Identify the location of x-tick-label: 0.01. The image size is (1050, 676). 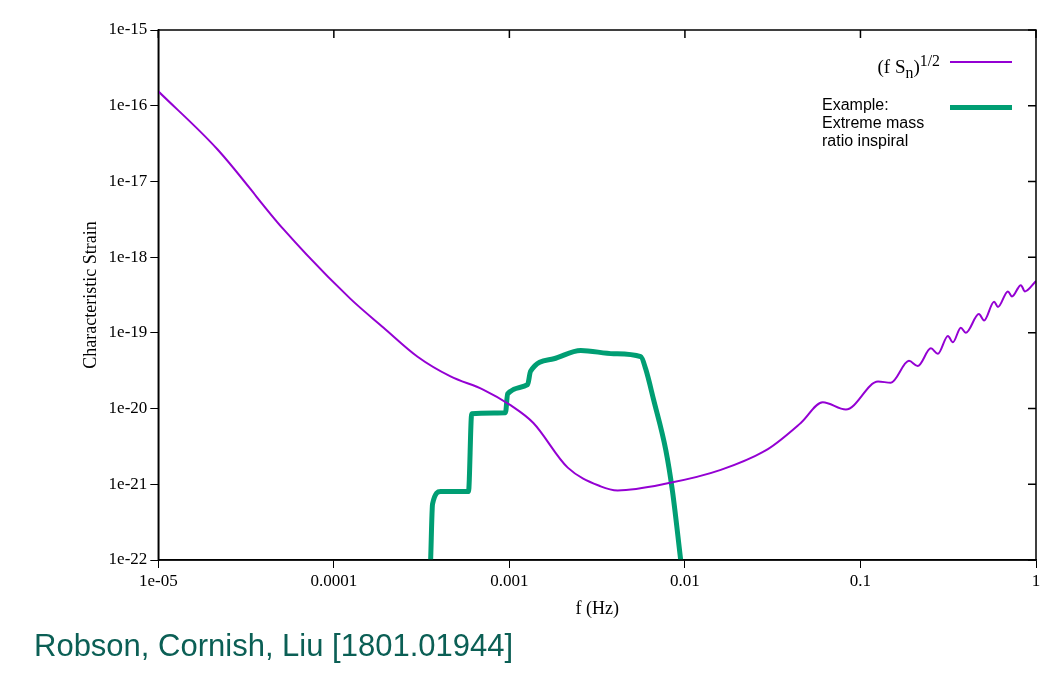
(685, 580).